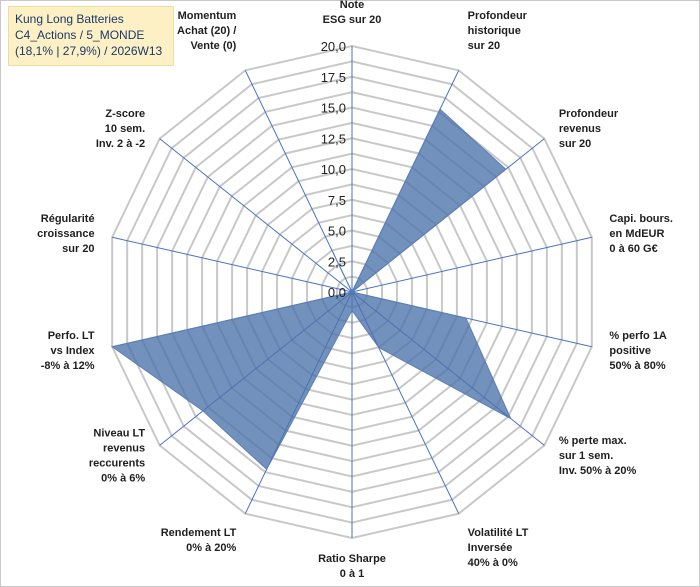 This screenshot has width=700, height=587. Describe the element at coordinates (71, 336) in the screenshot. I see `axis-label-10-0: Perfo. LT` at that location.